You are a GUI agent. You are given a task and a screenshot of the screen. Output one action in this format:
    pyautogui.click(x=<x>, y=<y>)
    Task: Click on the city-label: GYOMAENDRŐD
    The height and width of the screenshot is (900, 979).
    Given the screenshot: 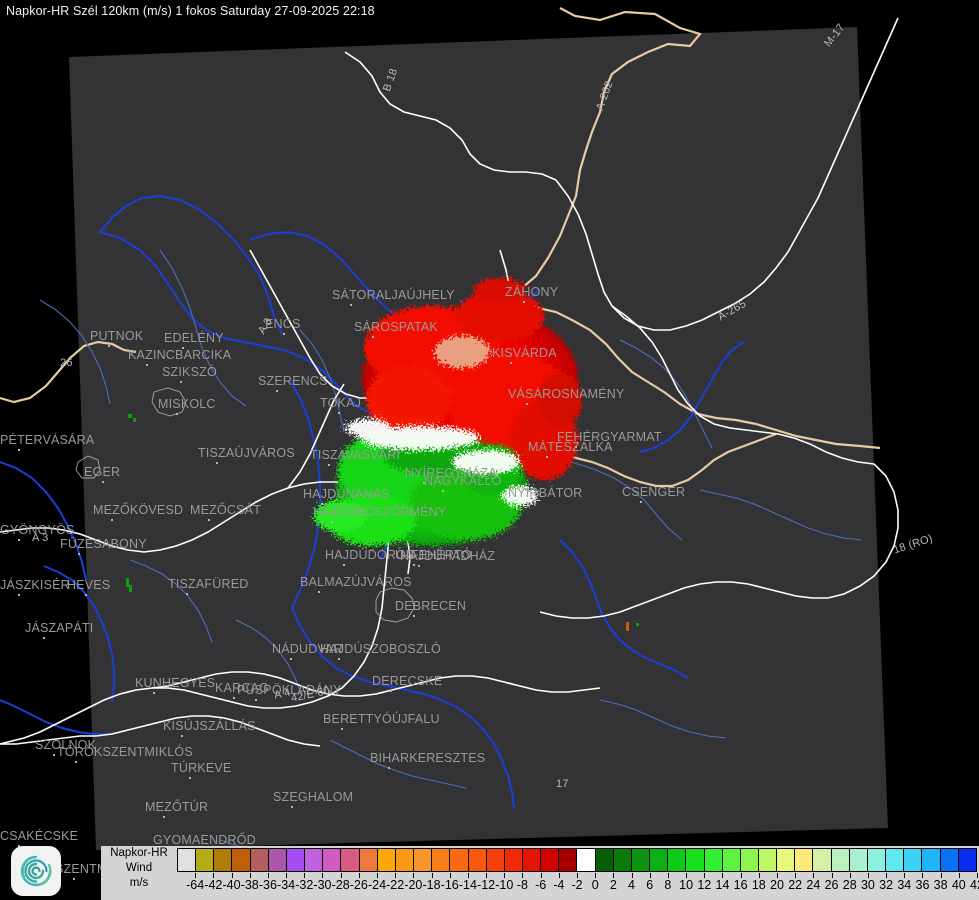 What is the action you would take?
    pyautogui.click(x=204, y=840)
    